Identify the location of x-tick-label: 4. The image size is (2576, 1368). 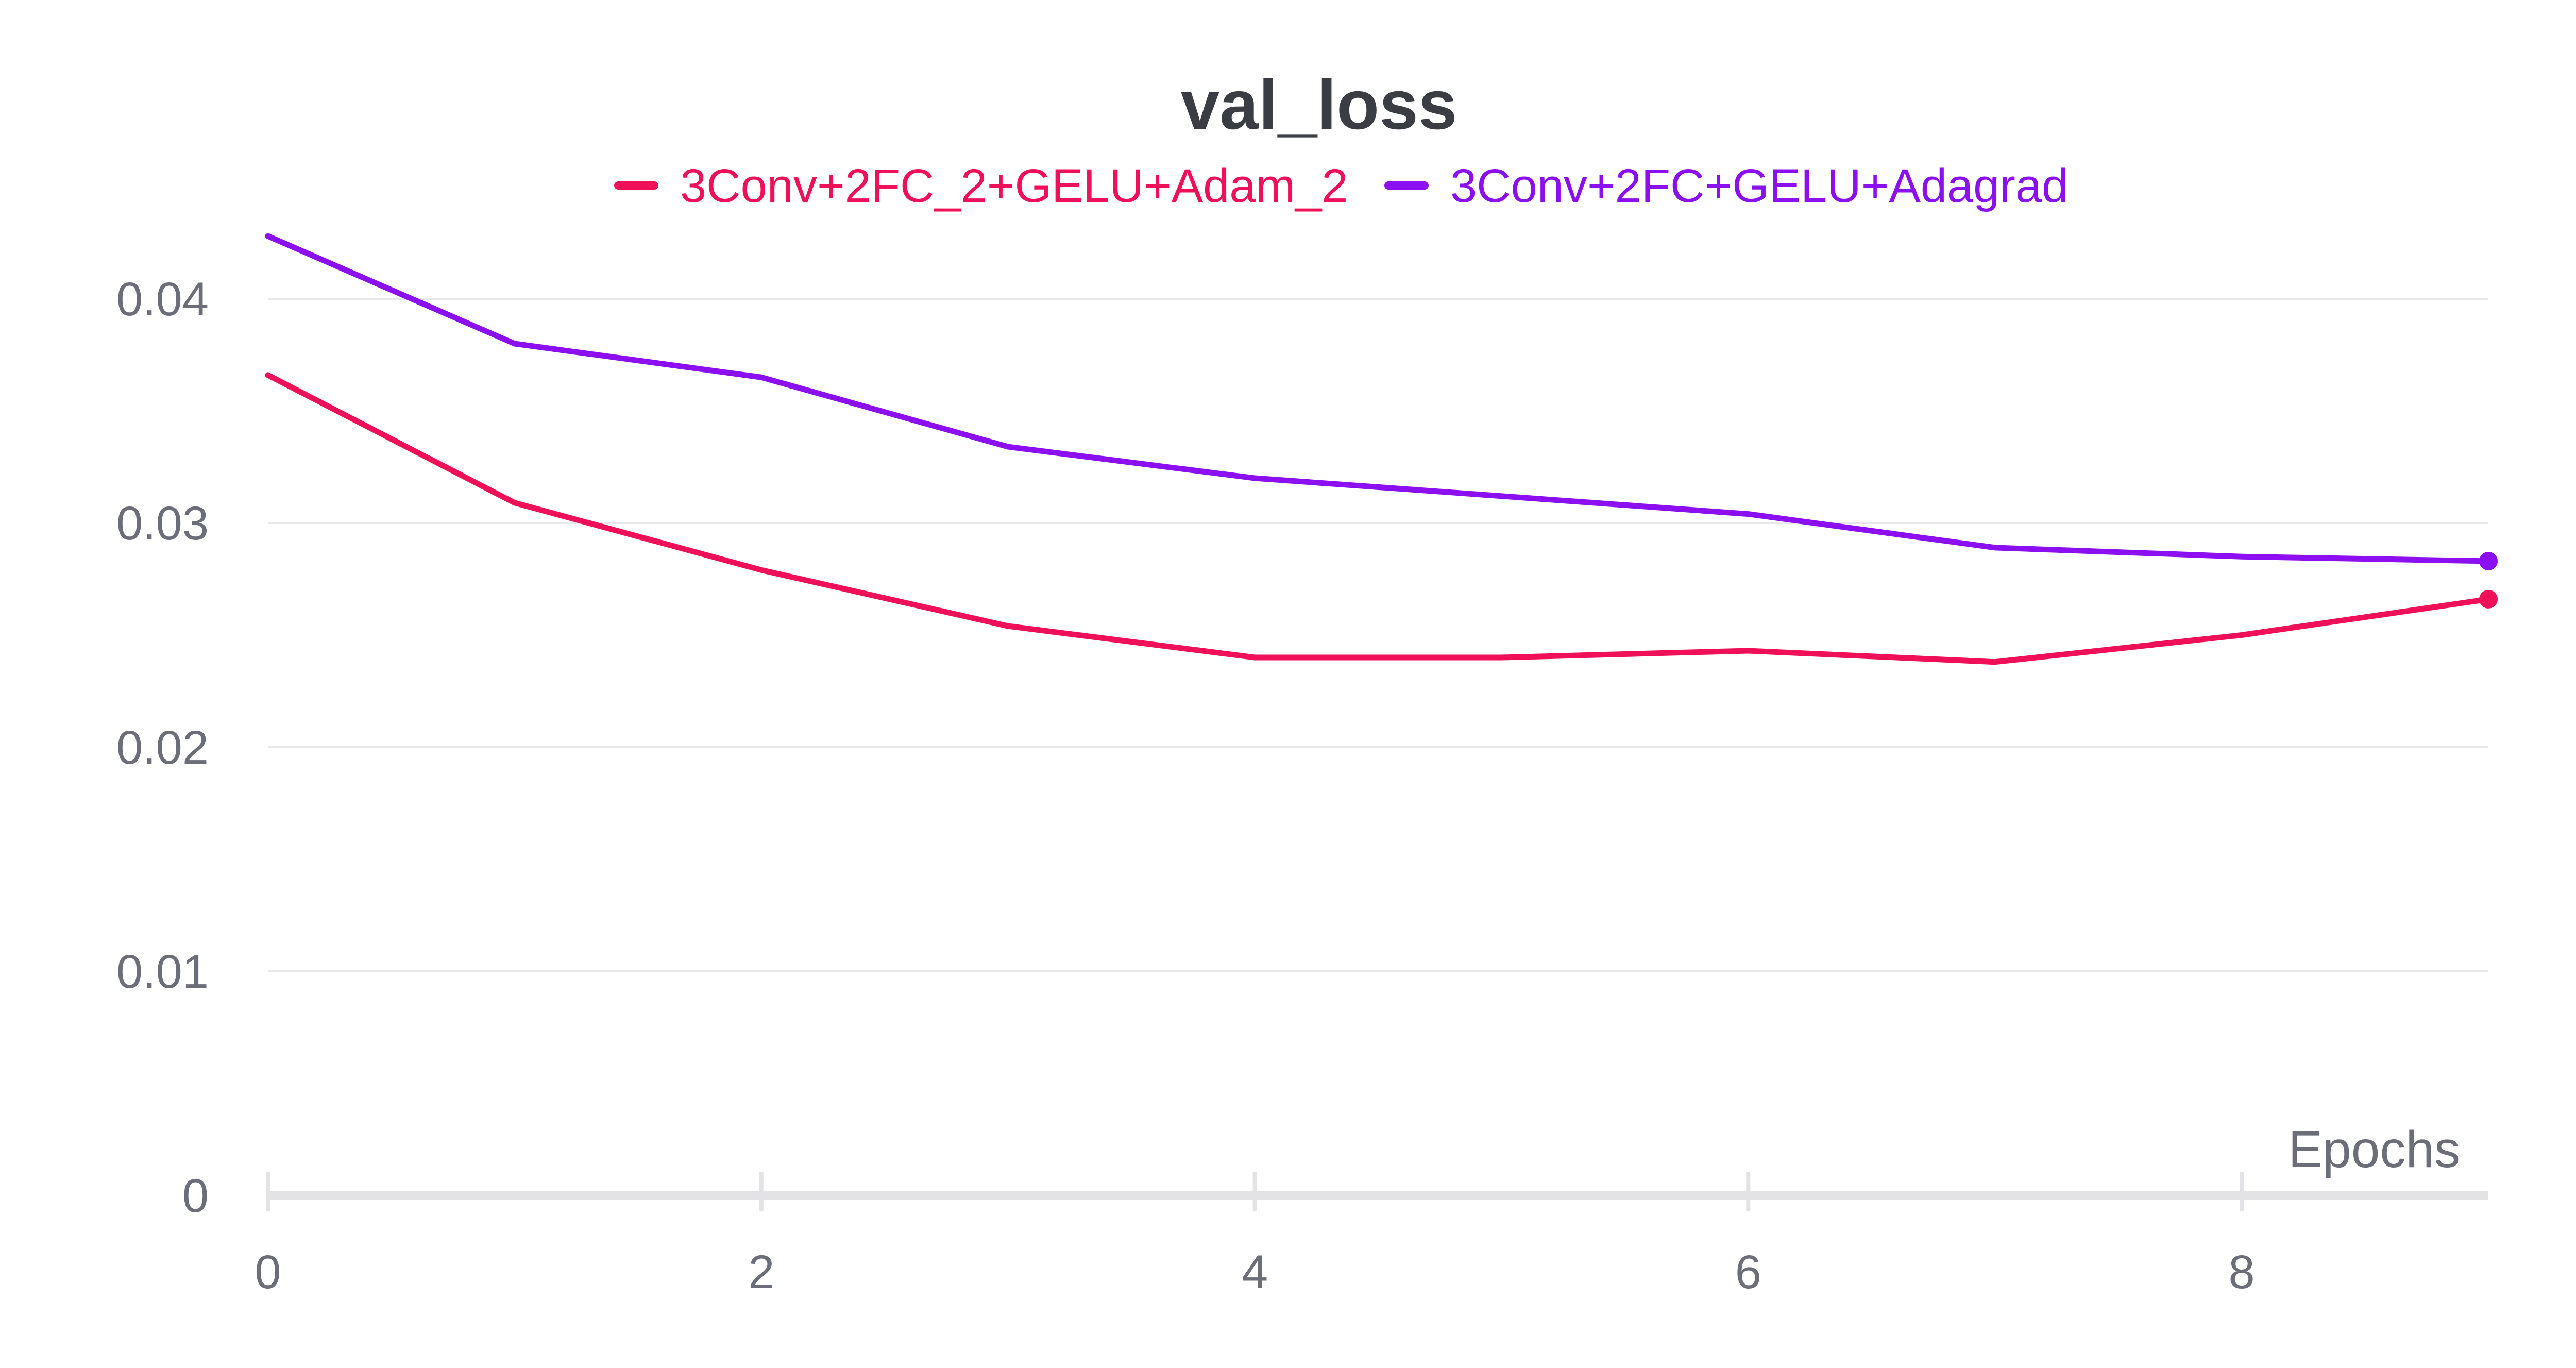
(1255, 1272).